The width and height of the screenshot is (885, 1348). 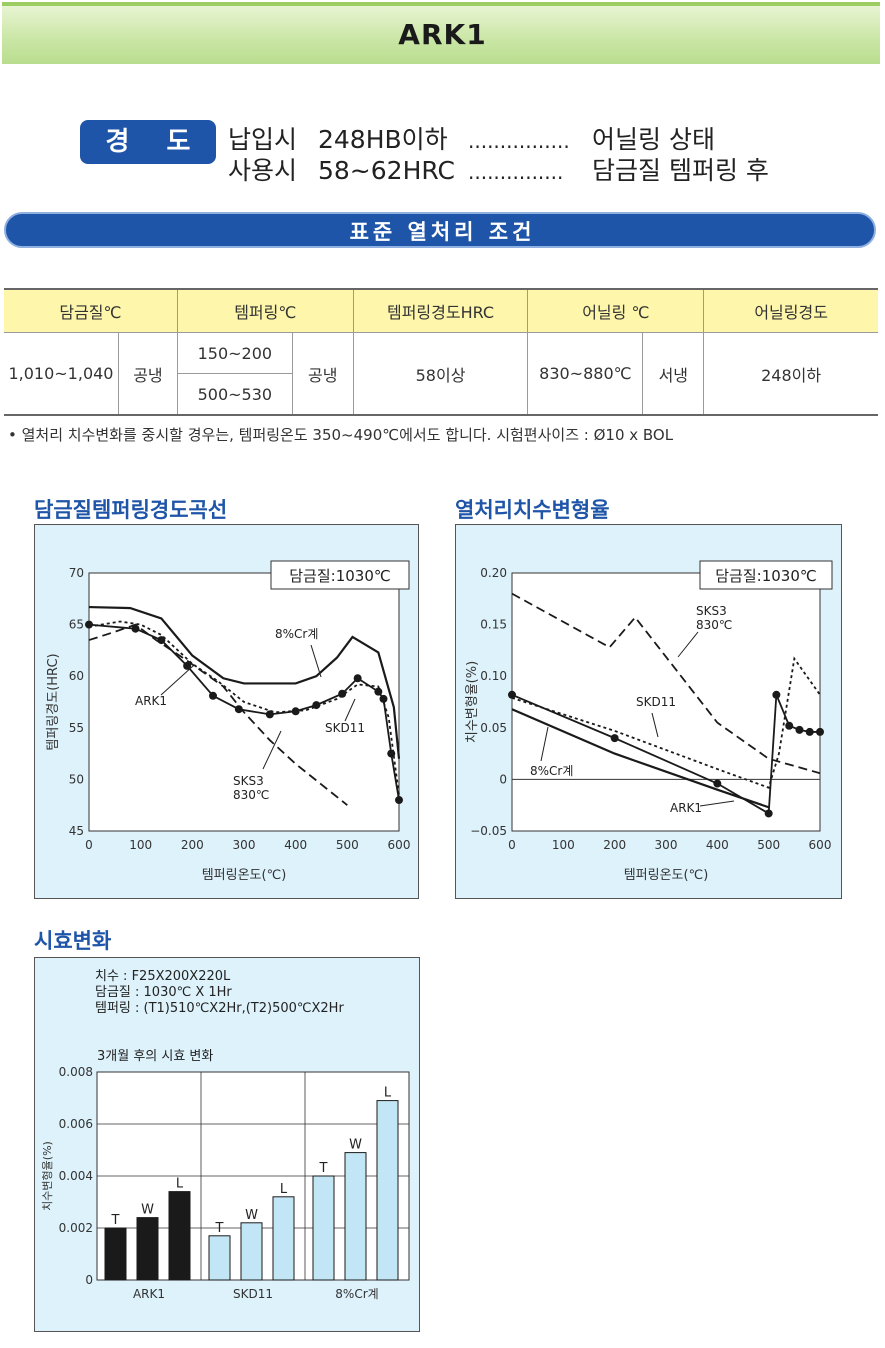 What do you see at coordinates (234, 353) in the screenshot?
I see `table-cell: 150~200` at bounding box center [234, 353].